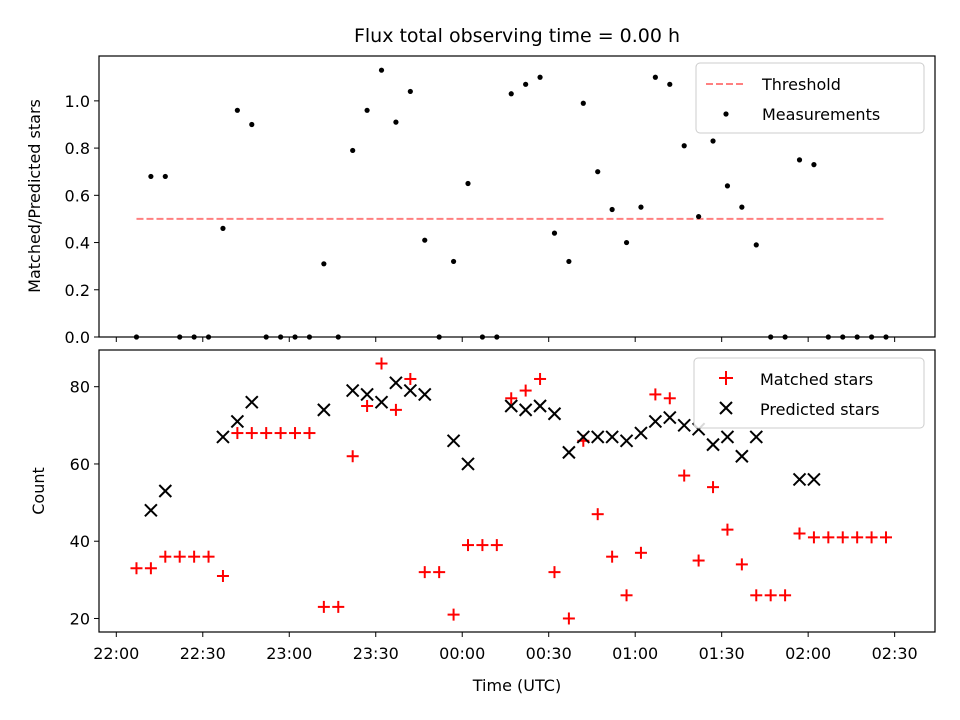 This screenshot has height=720, width=960. What do you see at coordinates (821, 114) in the screenshot?
I see `legend-measurements-label: Measurements` at bounding box center [821, 114].